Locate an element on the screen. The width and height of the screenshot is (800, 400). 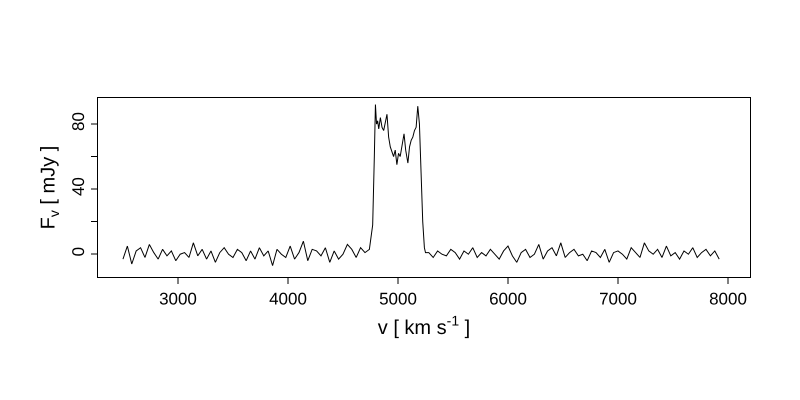
y-tick-label: 0 is located at coordinates (78, 251).